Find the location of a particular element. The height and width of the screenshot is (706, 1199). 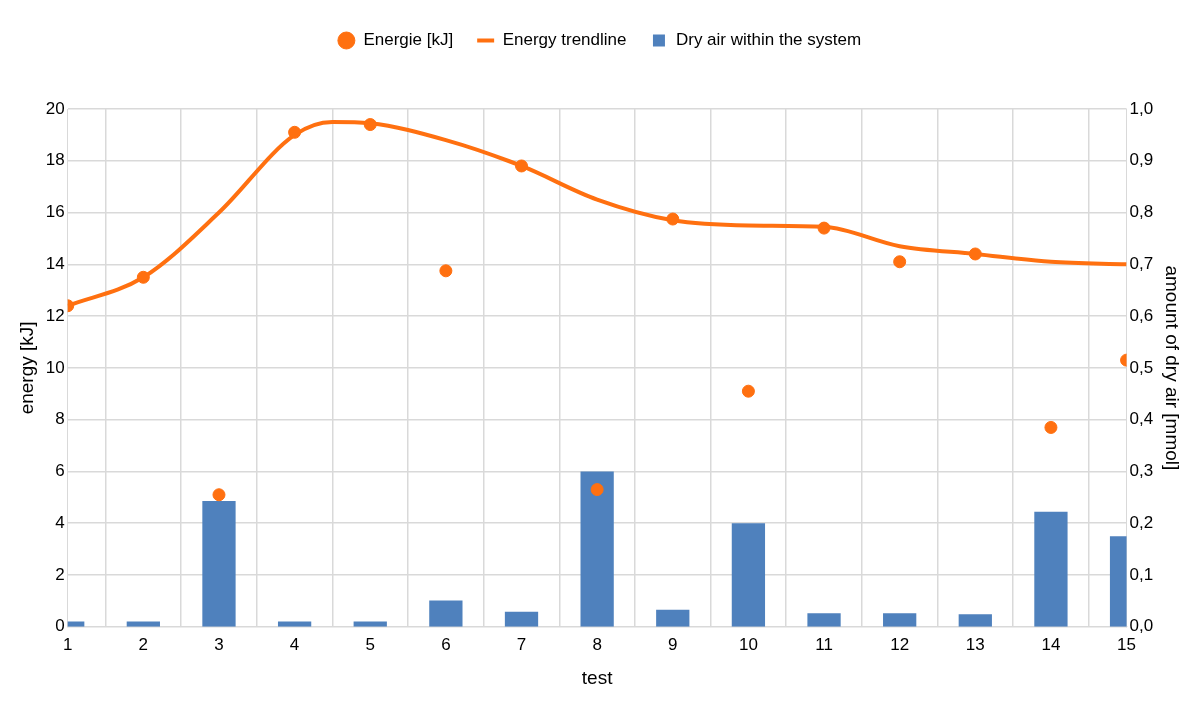

x-tick-label: 13 is located at coordinates (975, 644).